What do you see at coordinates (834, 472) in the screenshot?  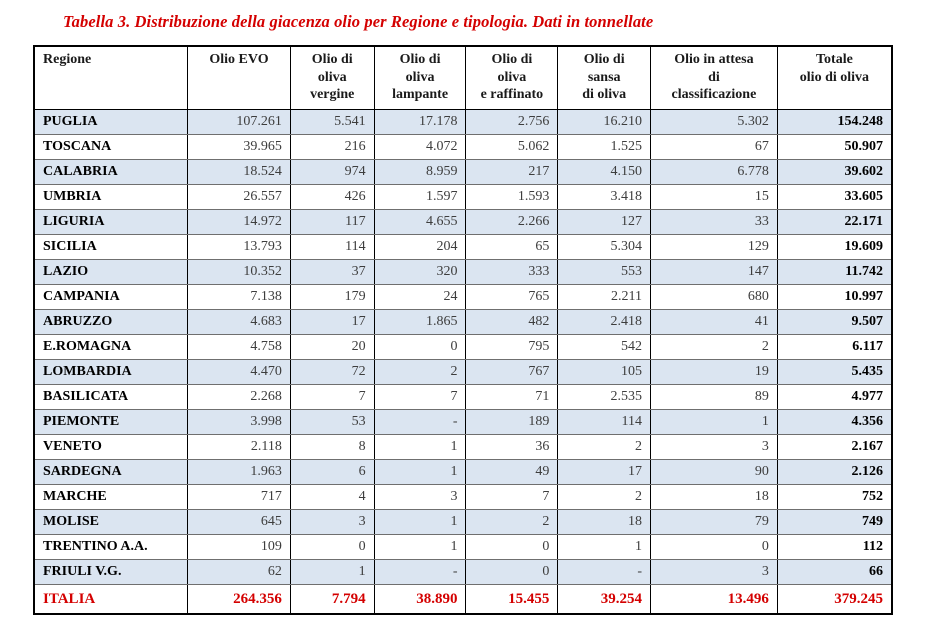 I see `row-total-cell: 2.126` at bounding box center [834, 472].